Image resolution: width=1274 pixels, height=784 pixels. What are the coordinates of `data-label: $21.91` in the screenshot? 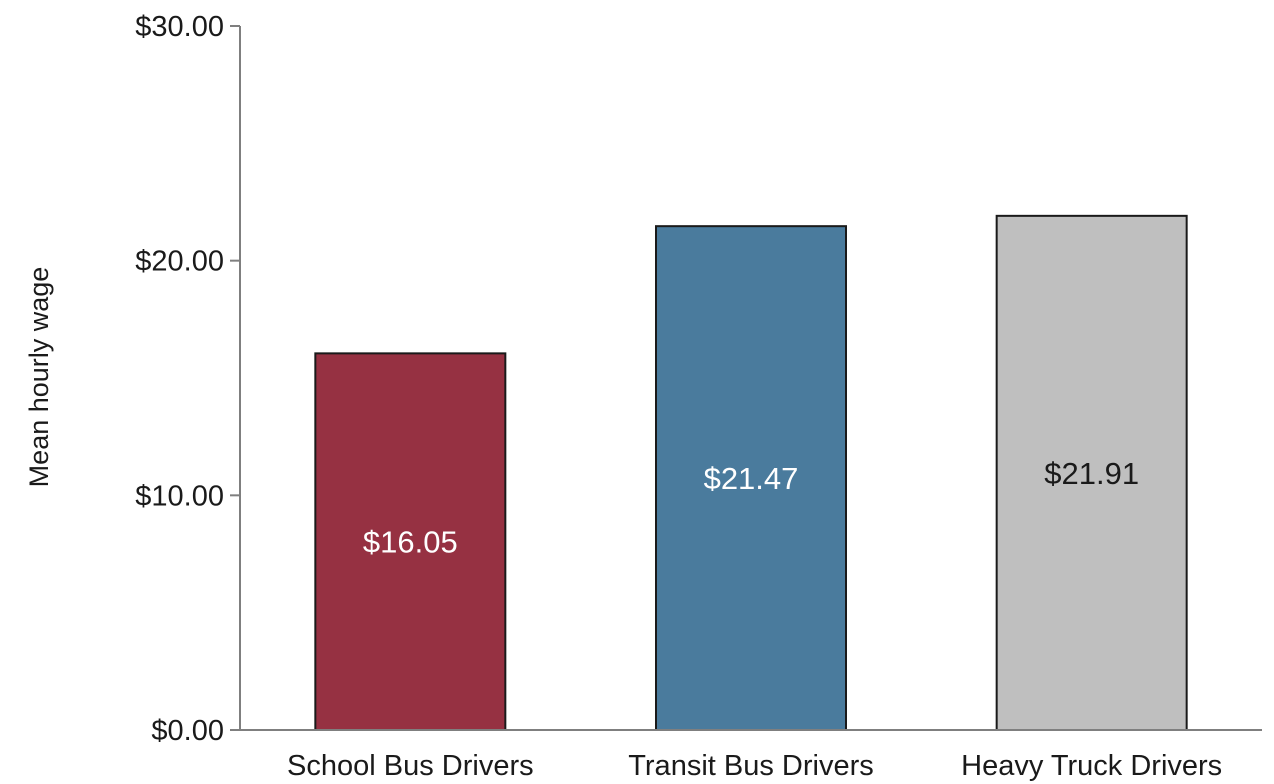 It's located at (1091, 473).